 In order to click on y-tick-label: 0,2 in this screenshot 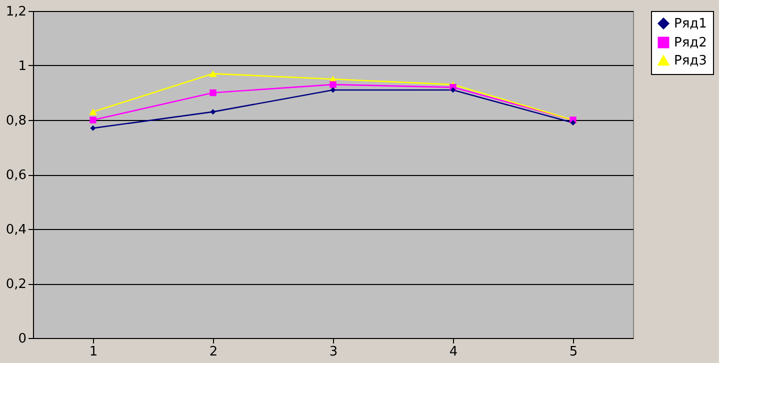, I will do `click(16, 284)`.